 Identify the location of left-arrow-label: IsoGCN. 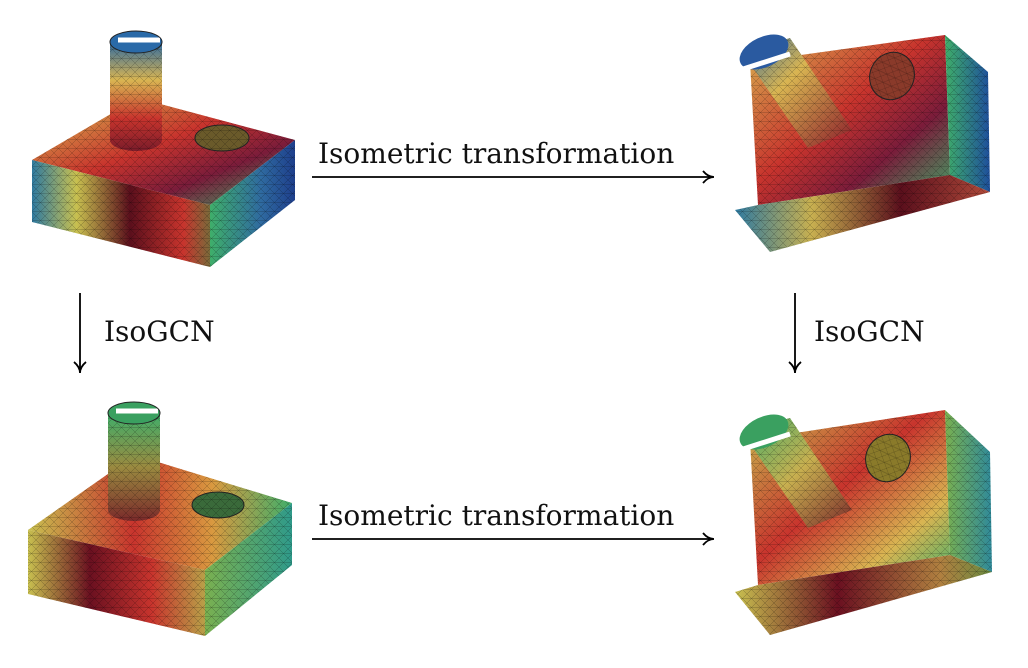
(159, 331).